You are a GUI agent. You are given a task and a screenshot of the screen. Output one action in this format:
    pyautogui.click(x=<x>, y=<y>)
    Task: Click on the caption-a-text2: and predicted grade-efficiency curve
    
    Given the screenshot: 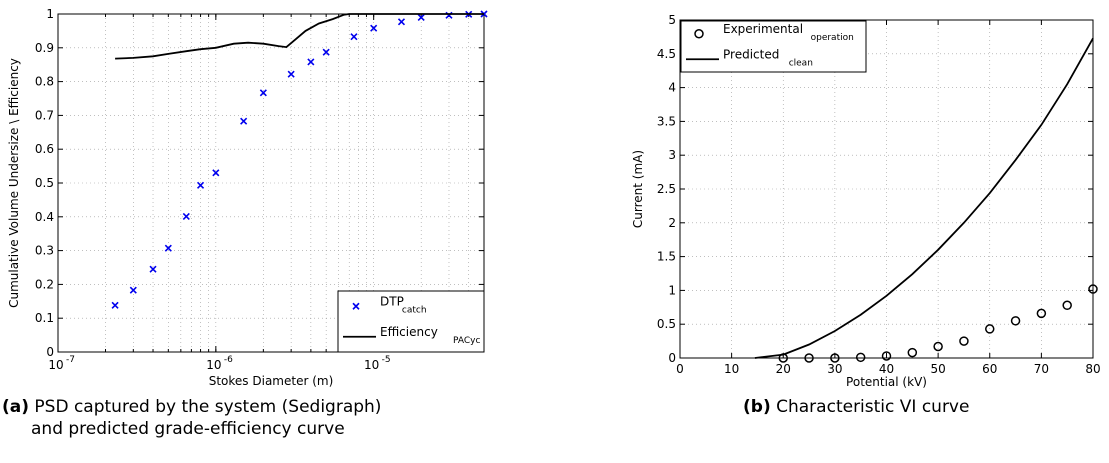 What is the action you would take?
    pyautogui.click(x=188, y=429)
    